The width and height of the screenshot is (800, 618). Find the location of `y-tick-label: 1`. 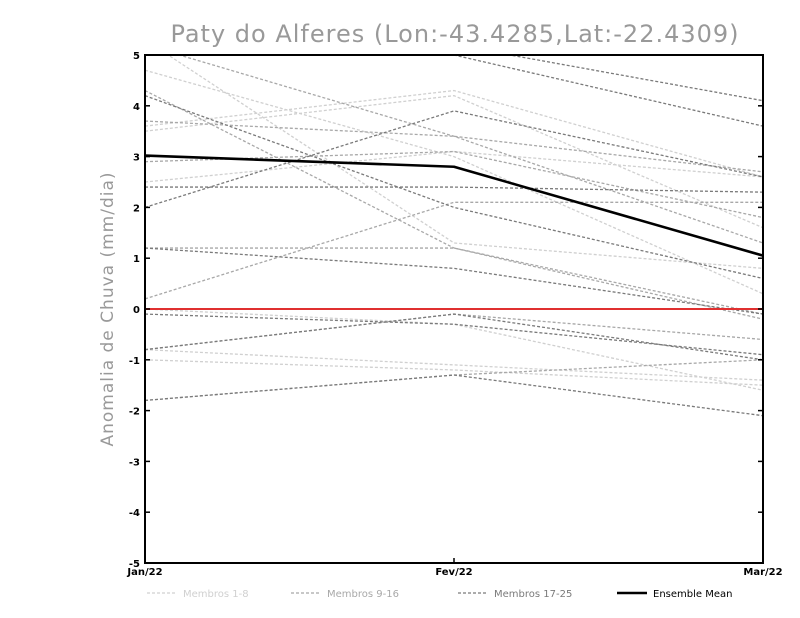

y-tick-label: 1 is located at coordinates (136, 259).